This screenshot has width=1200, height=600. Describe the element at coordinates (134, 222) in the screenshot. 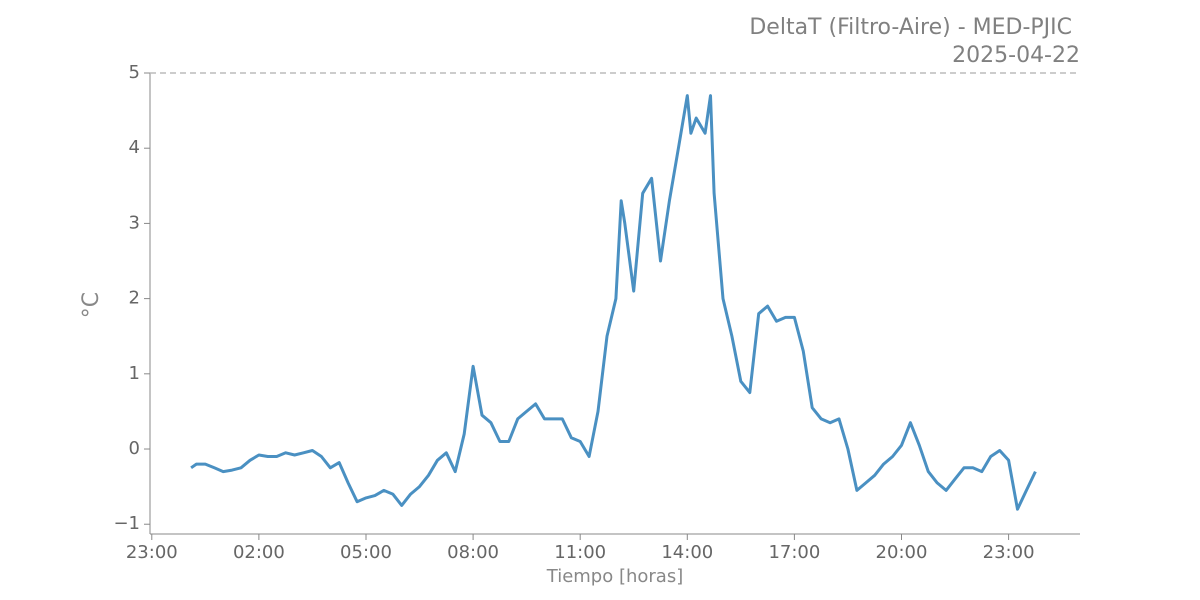

I see `y-tick-label: 3` at that location.